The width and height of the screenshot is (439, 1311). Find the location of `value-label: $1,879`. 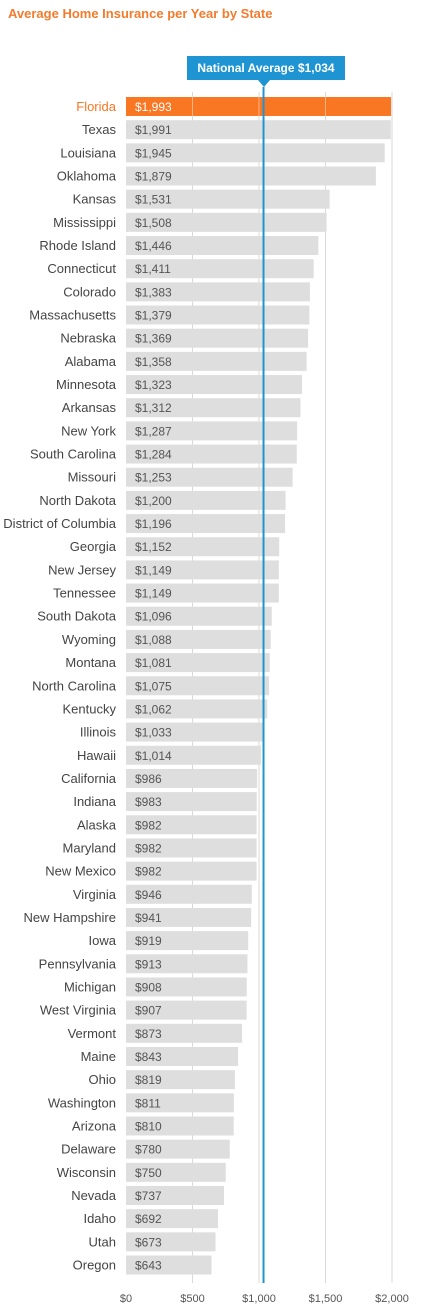

value-label: $1,879 is located at coordinates (153, 177).